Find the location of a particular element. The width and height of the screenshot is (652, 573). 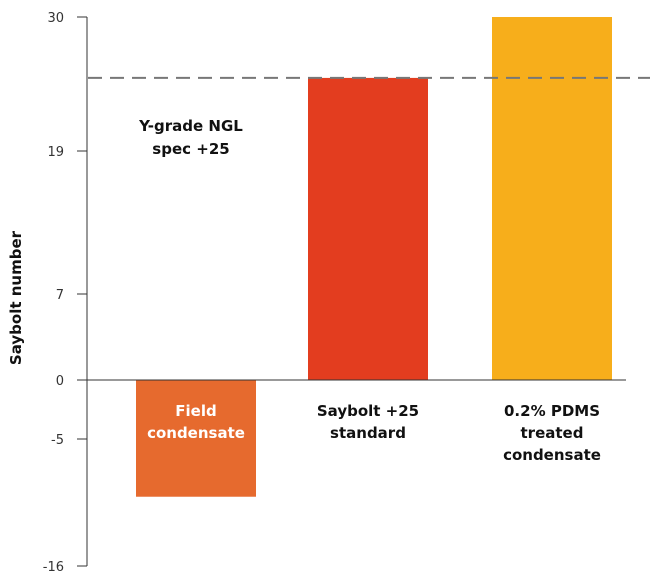

y-tick-label: 0 is located at coordinates (60, 381).